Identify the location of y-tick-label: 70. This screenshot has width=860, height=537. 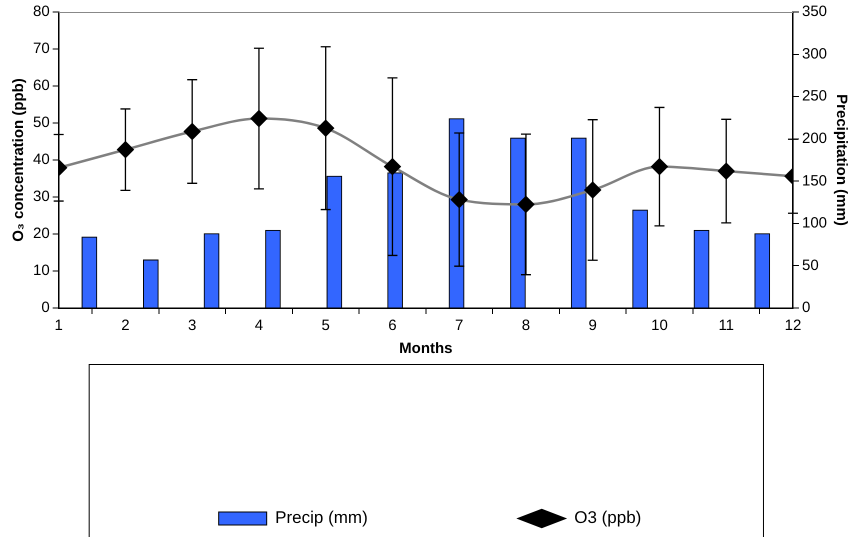
(41, 49).